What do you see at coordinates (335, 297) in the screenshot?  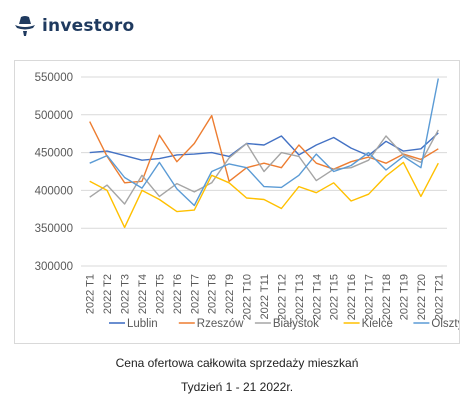 I see `x-tick-label: 2022 T15` at bounding box center [335, 297].